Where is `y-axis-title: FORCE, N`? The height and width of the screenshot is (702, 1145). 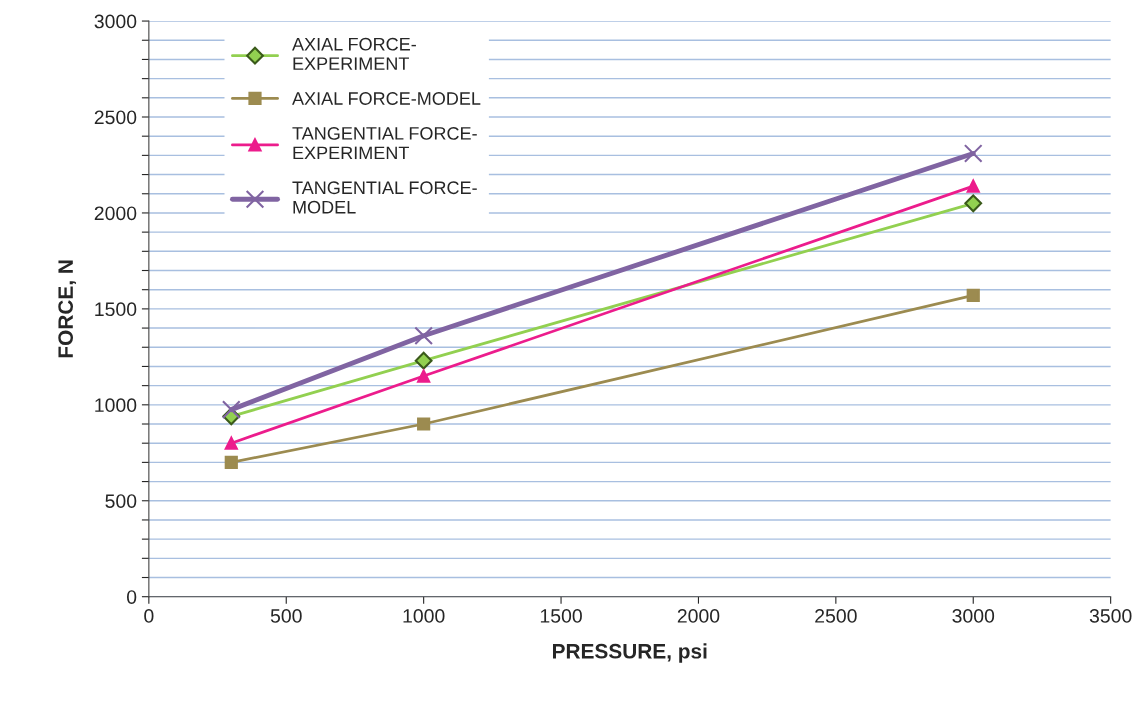 y-axis-title: FORCE, N is located at coordinates (67, 309).